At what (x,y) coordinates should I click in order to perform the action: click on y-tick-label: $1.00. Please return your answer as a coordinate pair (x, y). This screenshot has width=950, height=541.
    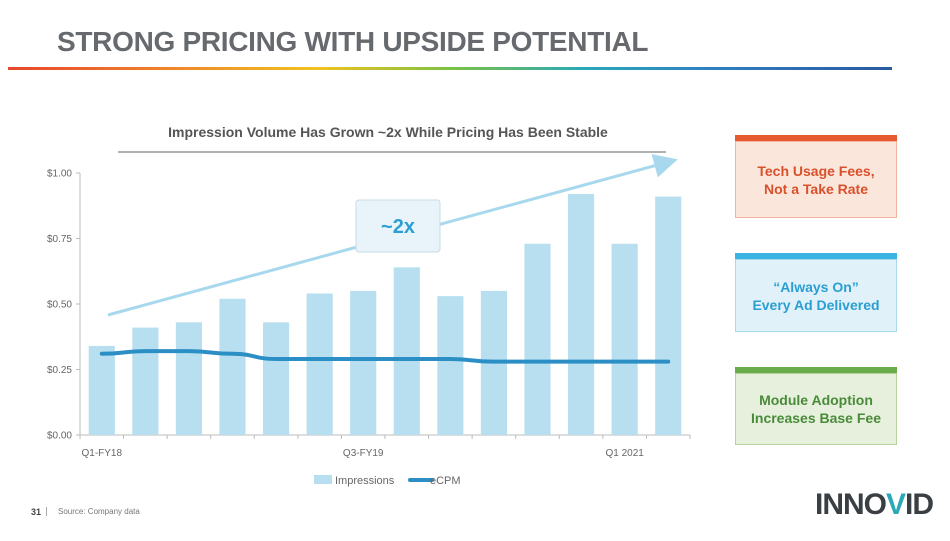
    Looking at the image, I should click on (59, 174).